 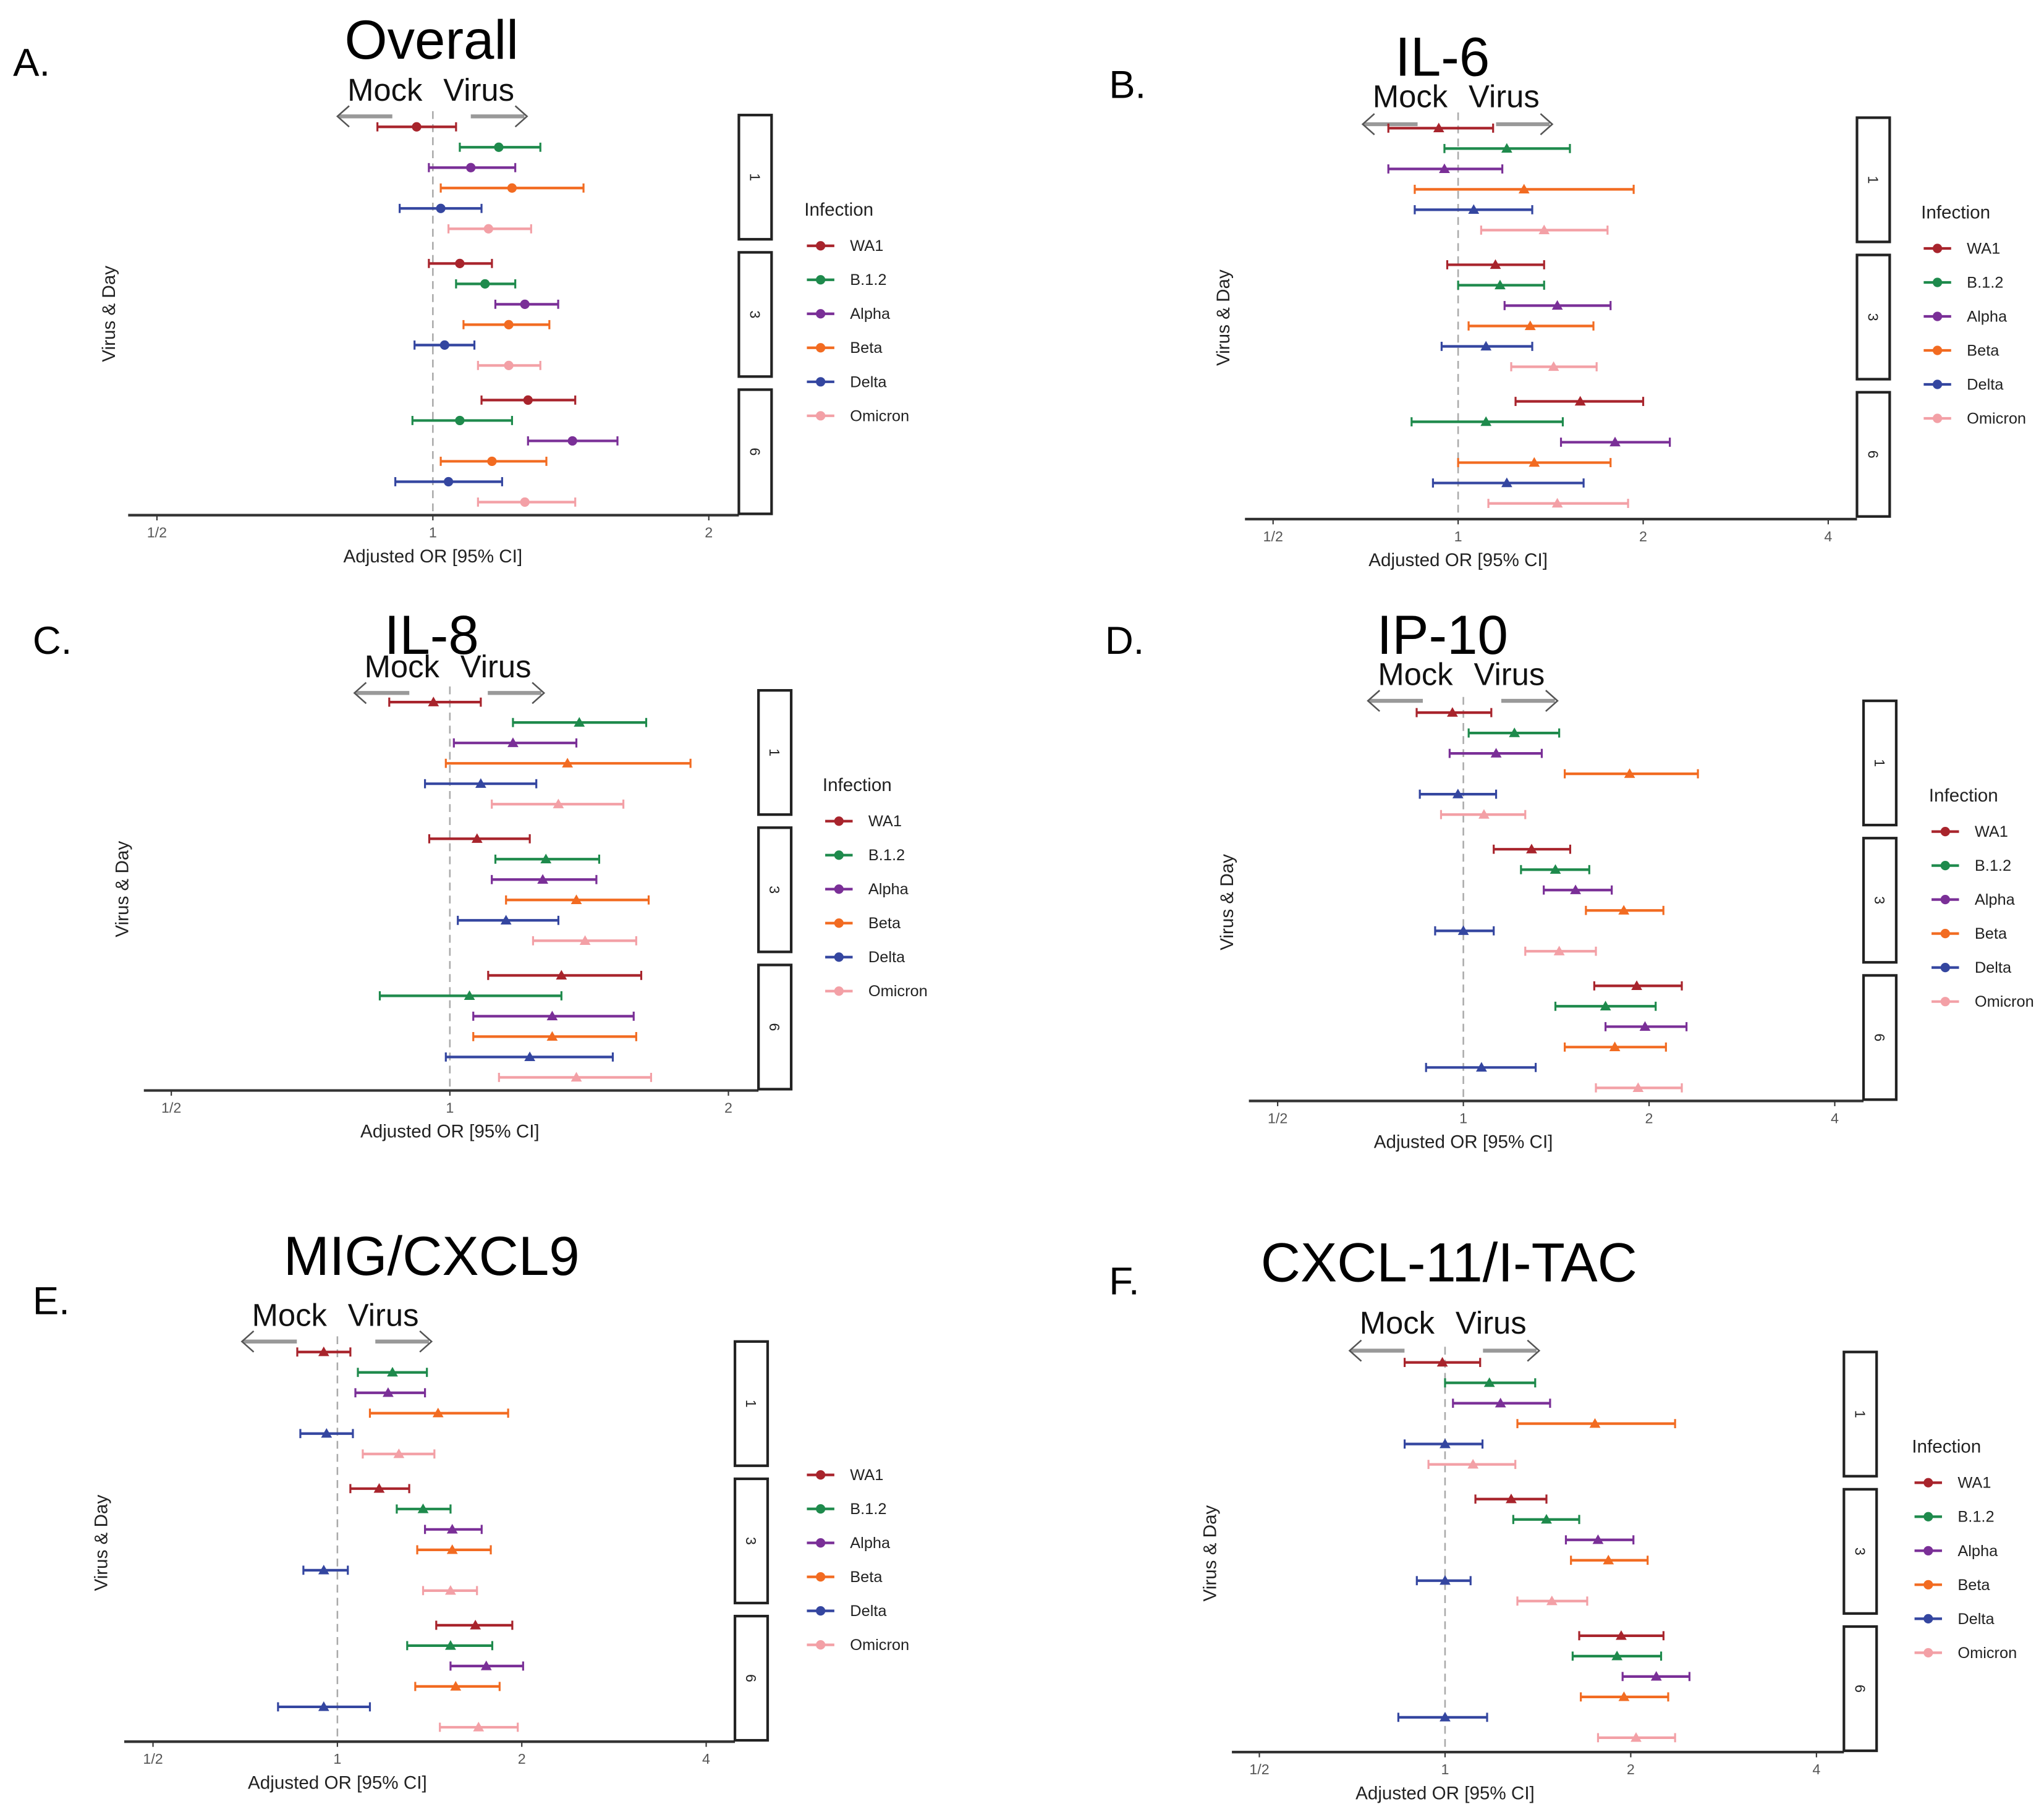 What do you see at coordinates (1956, 212) in the screenshot?
I see `legend-title: Infection` at bounding box center [1956, 212].